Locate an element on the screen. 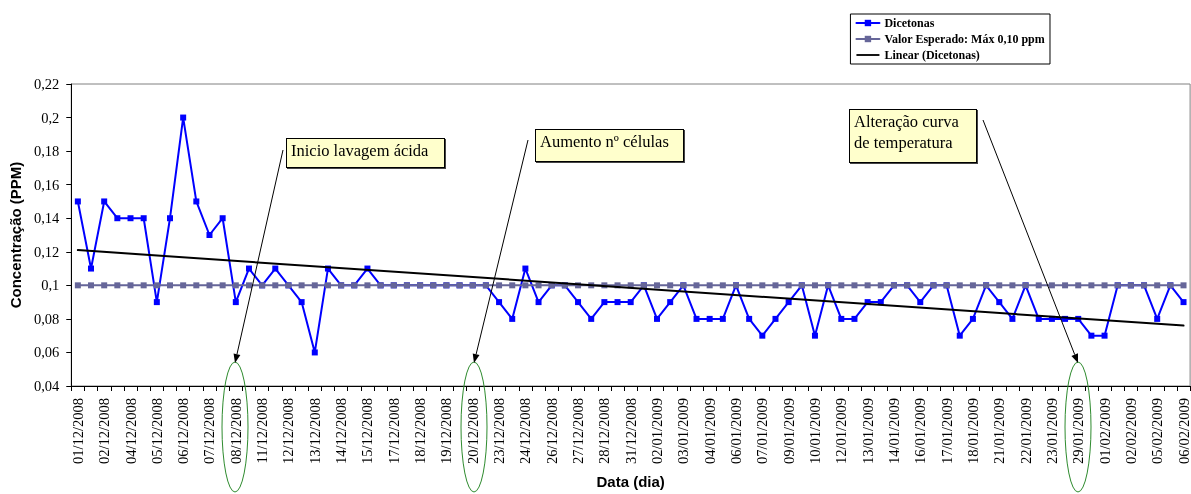 This screenshot has width=1191, height=494. x-tick-label: 23/12/2008 is located at coordinates (499, 431).